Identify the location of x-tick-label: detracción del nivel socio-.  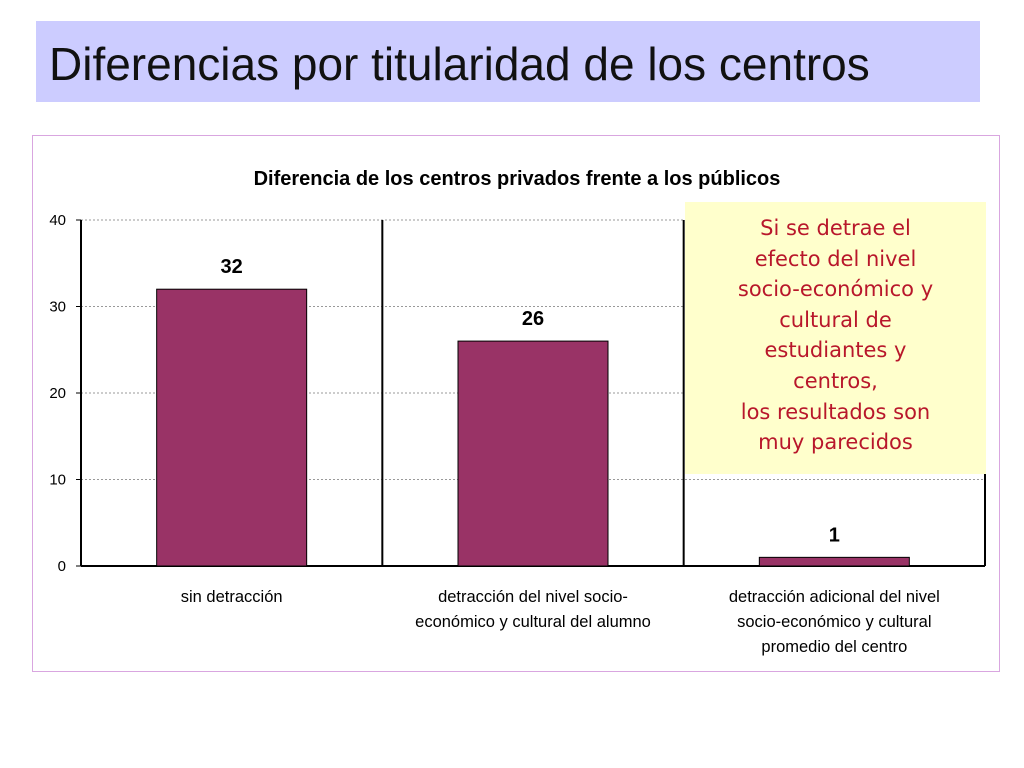
(533, 597).